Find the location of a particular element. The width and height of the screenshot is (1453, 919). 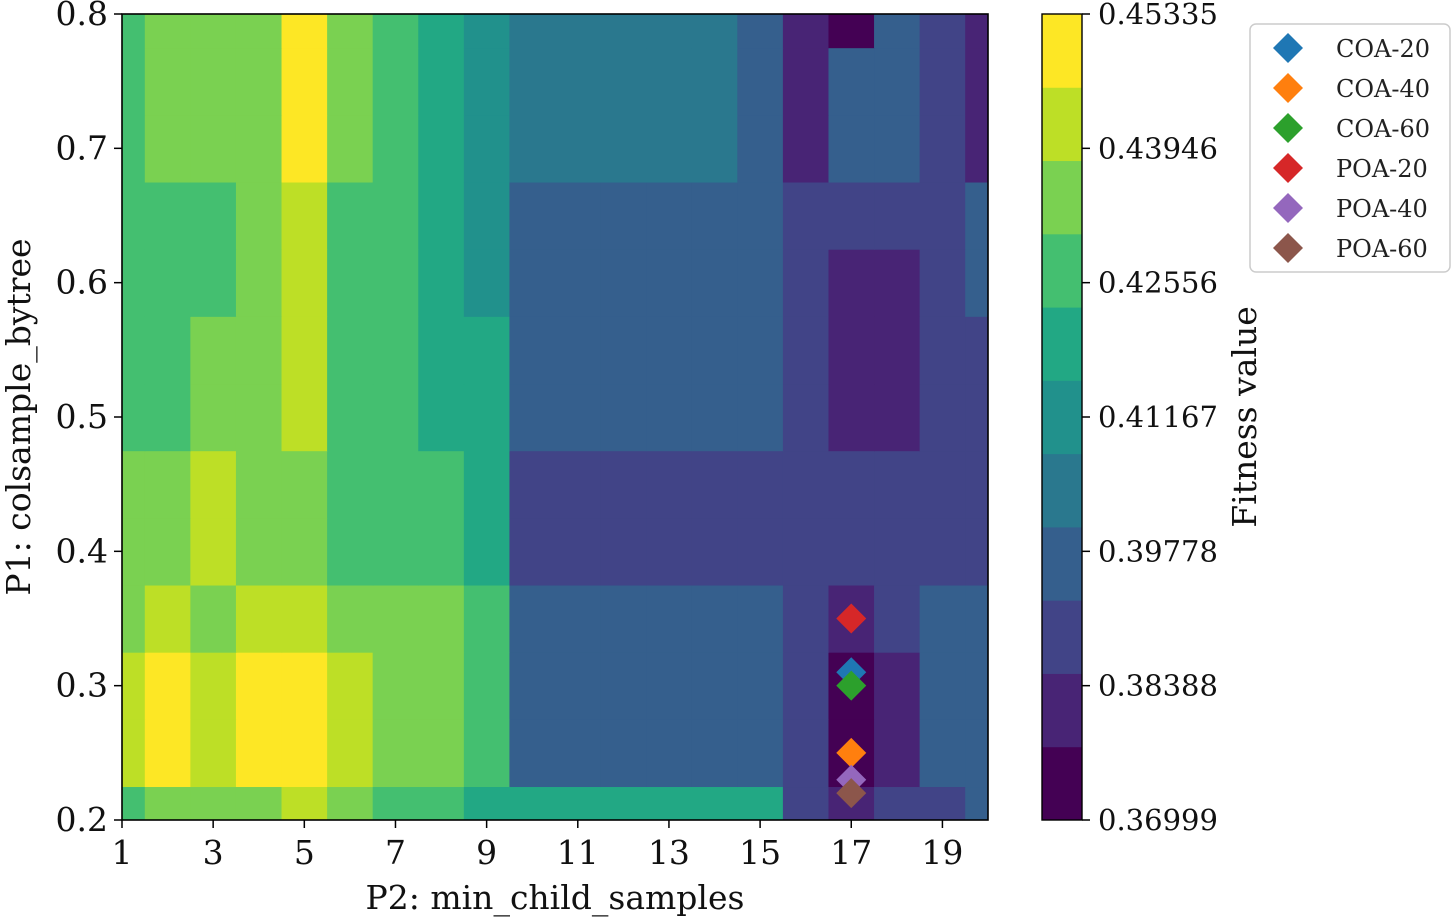

y-tick-label: 0.4 is located at coordinates (82, 550).